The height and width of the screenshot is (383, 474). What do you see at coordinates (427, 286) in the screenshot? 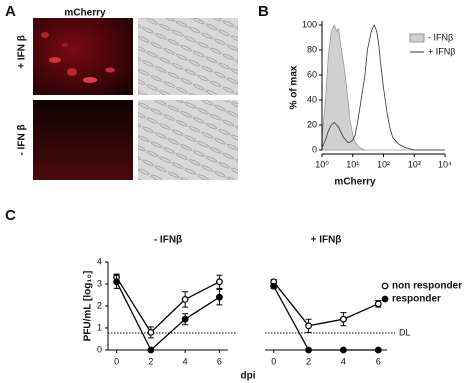
I see `legend-label: non responder` at bounding box center [427, 286].